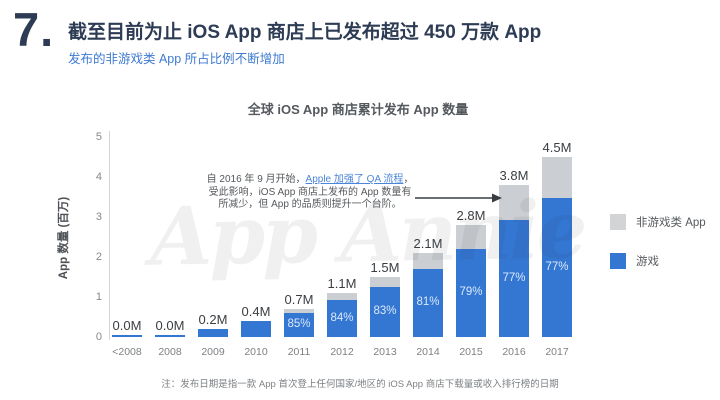 This screenshot has width=720, height=400. What do you see at coordinates (385, 352) in the screenshot?
I see `x-axis-label-2013: 2013` at bounding box center [385, 352].